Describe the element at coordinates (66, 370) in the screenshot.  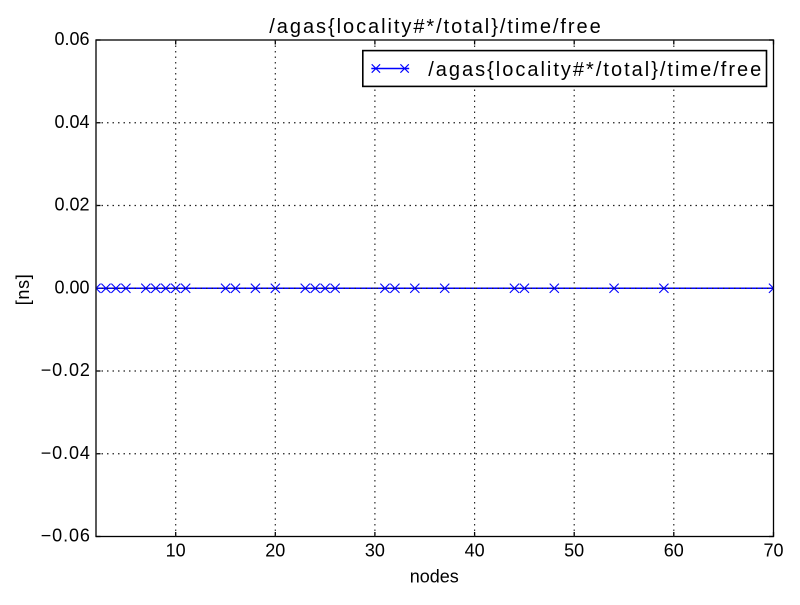
I see `svg-text: −0.02` at that location.